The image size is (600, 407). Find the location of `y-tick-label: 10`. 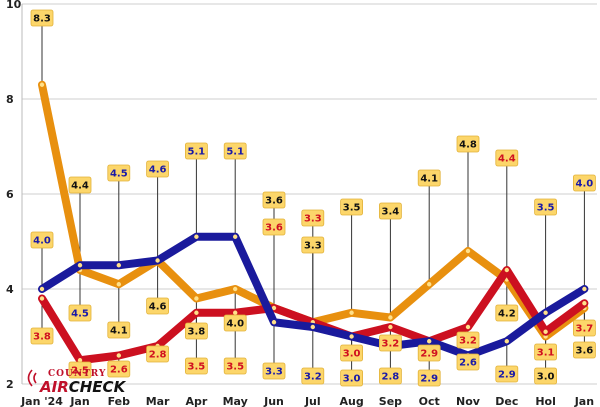

y-tick-label: 10 is located at coordinates (14, 5).